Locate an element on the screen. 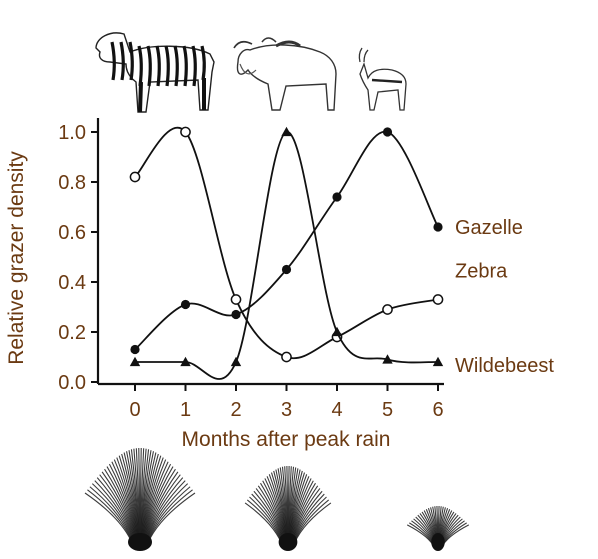 The width and height of the screenshot is (598, 559). medium-grass-icon is located at coordinates (288, 508).